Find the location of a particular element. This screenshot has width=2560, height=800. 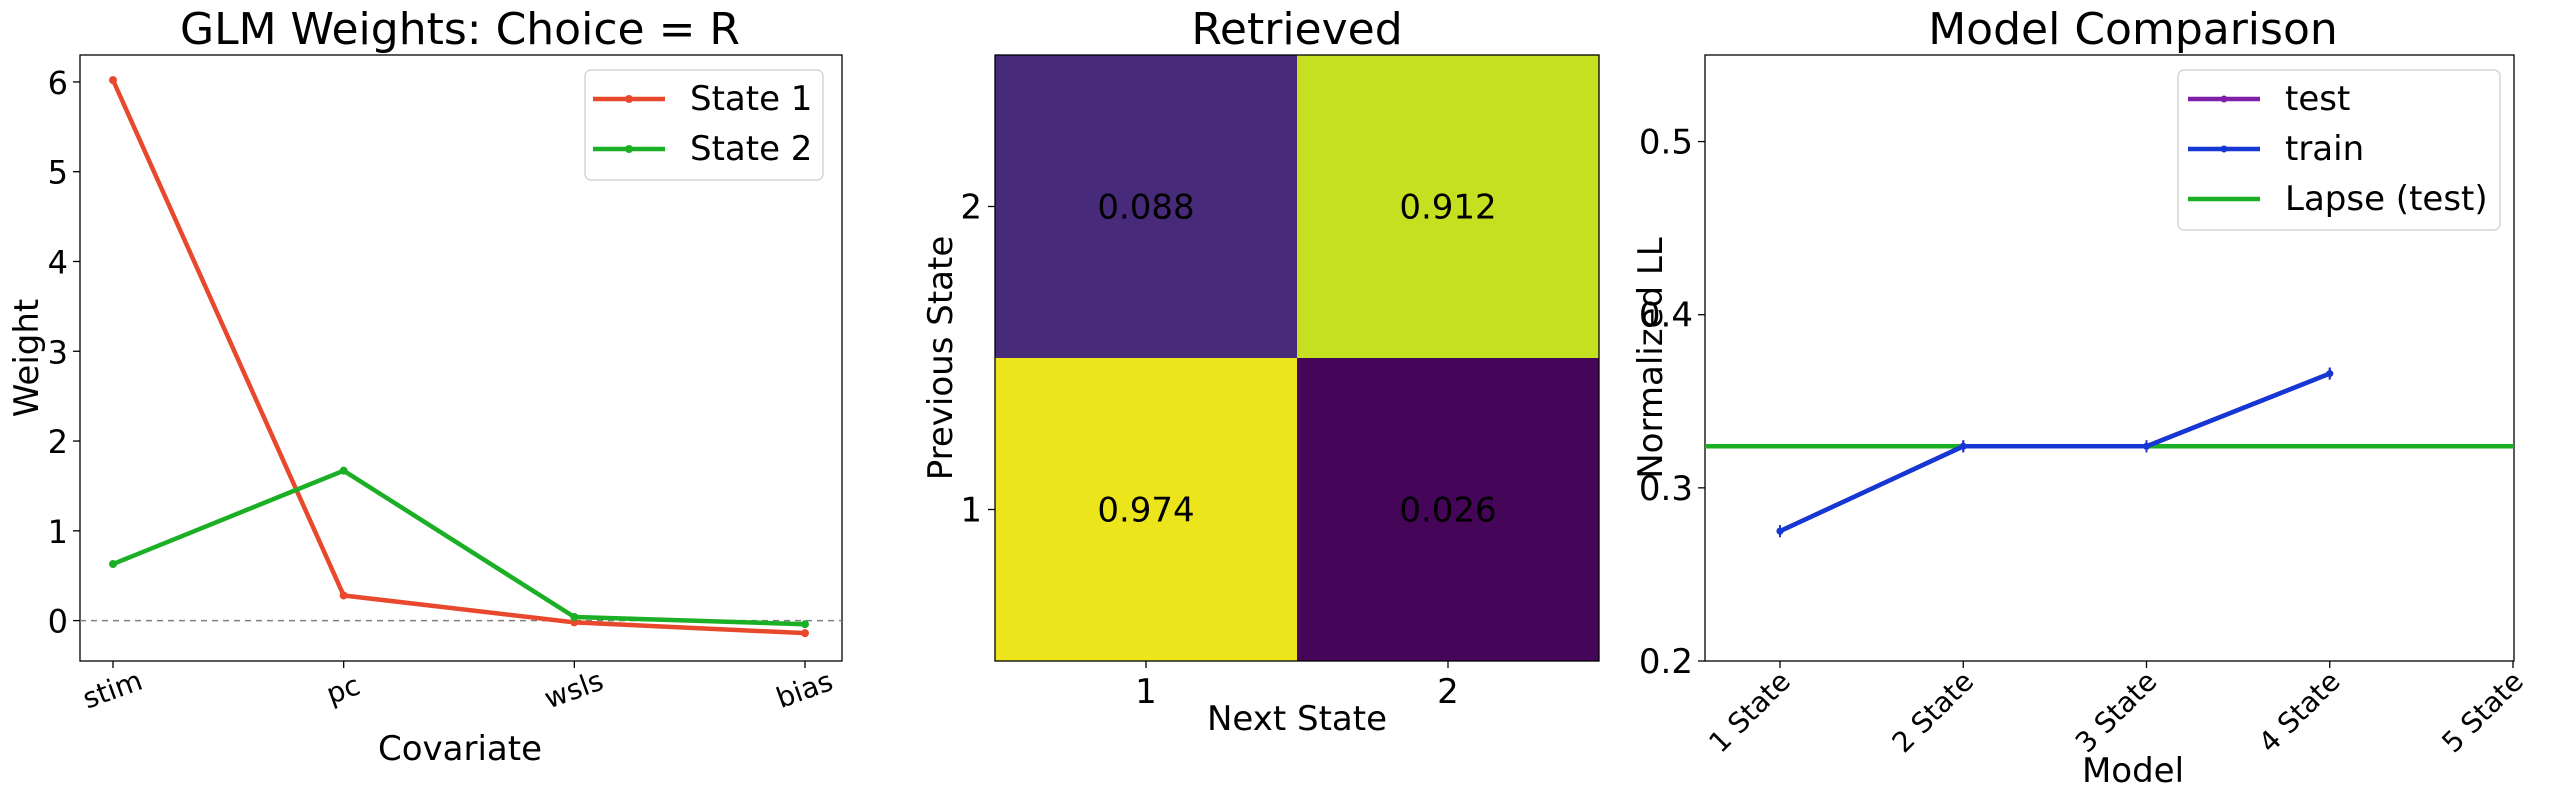

retrieved-title: Retrieved is located at coordinates (1296, 29).